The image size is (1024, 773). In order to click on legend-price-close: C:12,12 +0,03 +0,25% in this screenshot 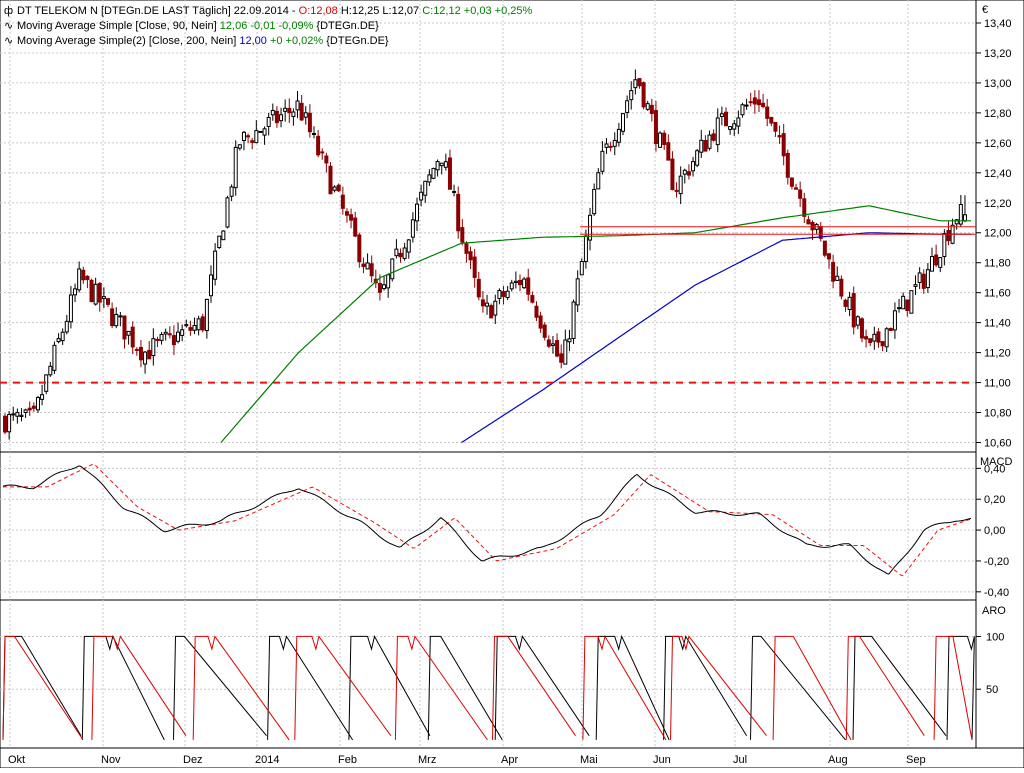, I will do `click(477, 11)`.